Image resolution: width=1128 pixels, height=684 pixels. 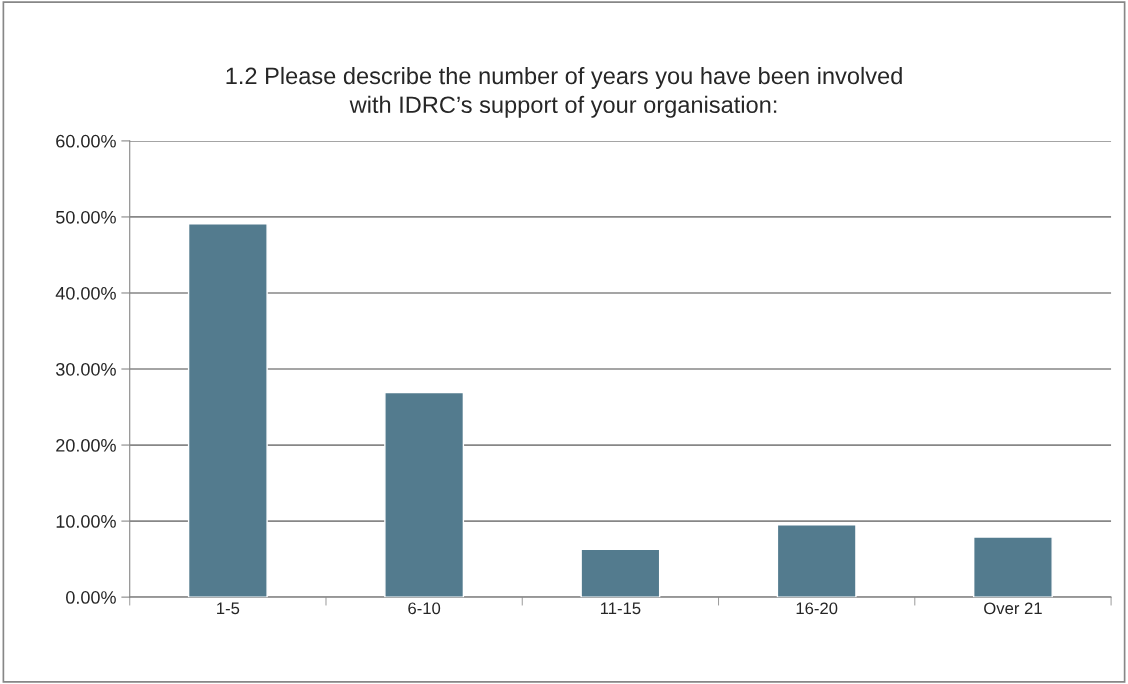 What do you see at coordinates (86, 217) in the screenshot?
I see `y-tick-label: 50.00%` at bounding box center [86, 217].